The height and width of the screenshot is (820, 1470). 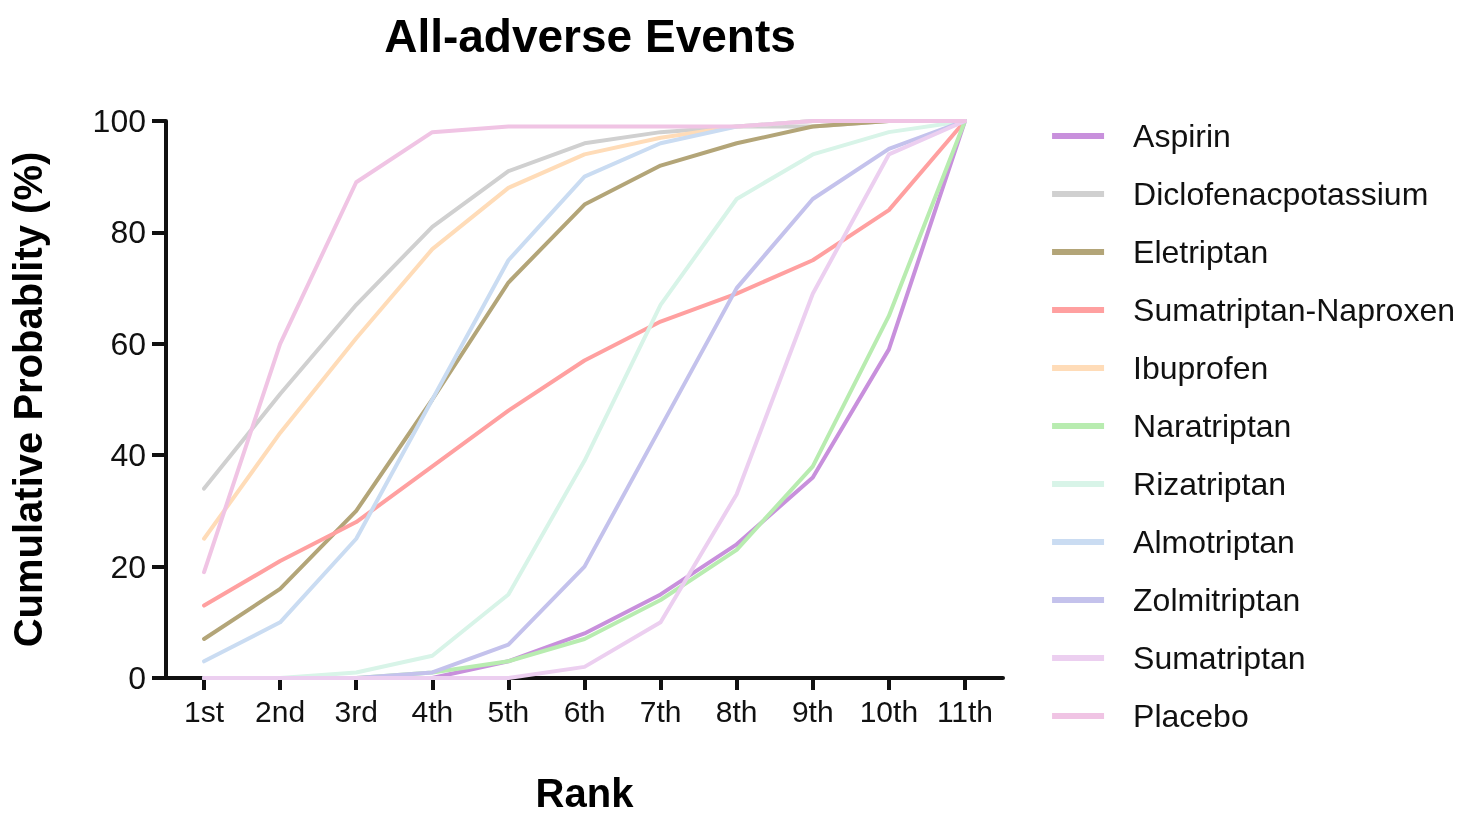 What do you see at coordinates (1294, 310) in the screenshot?
I see `legend-label: Sumatriptan-Naproxen` at bounding box center [1294, 310].